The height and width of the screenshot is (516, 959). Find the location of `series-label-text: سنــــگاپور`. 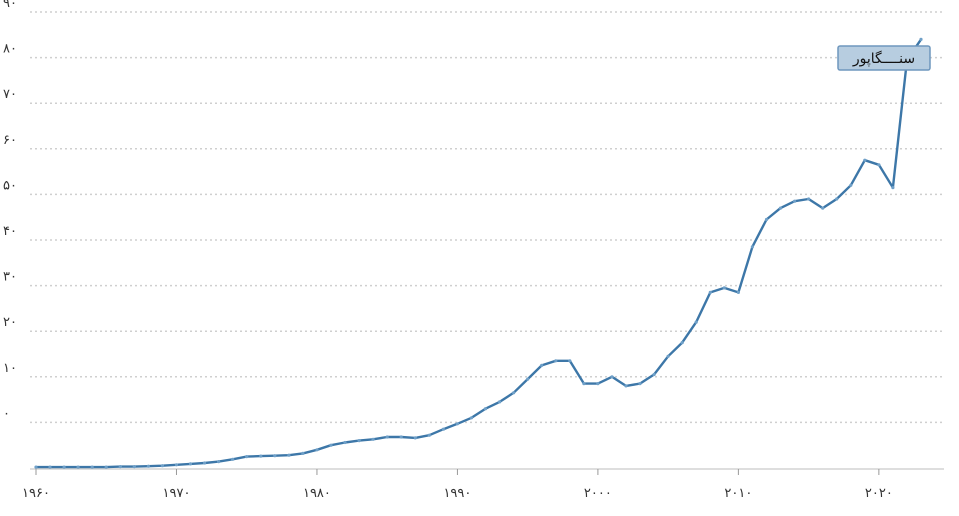

series-label-text: سنــــگاپور is located at coordinates (883, 58).